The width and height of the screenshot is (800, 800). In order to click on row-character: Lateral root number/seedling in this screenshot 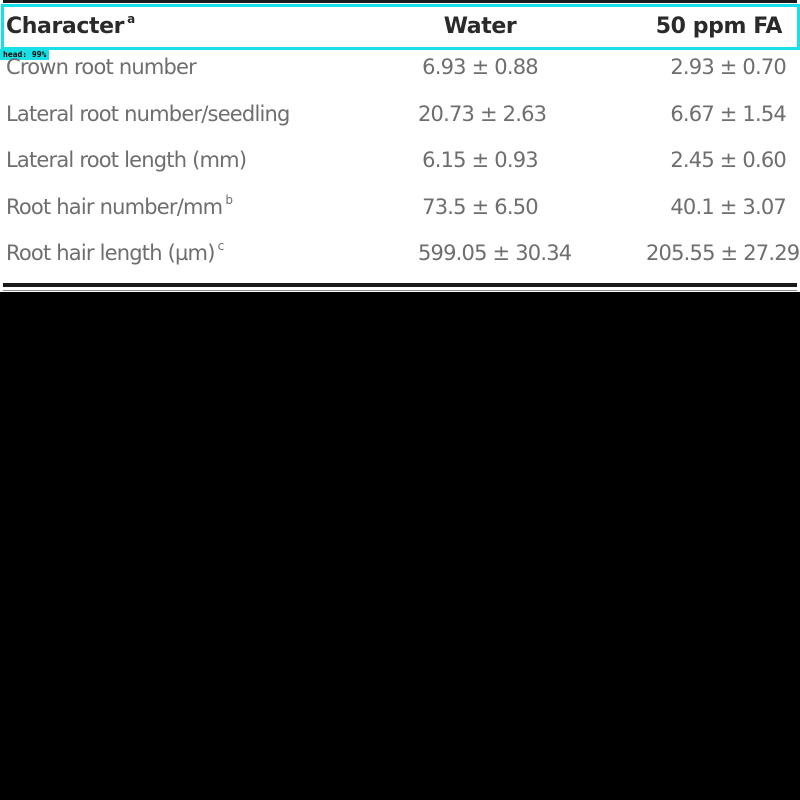, I will do `click(148, 114)`.